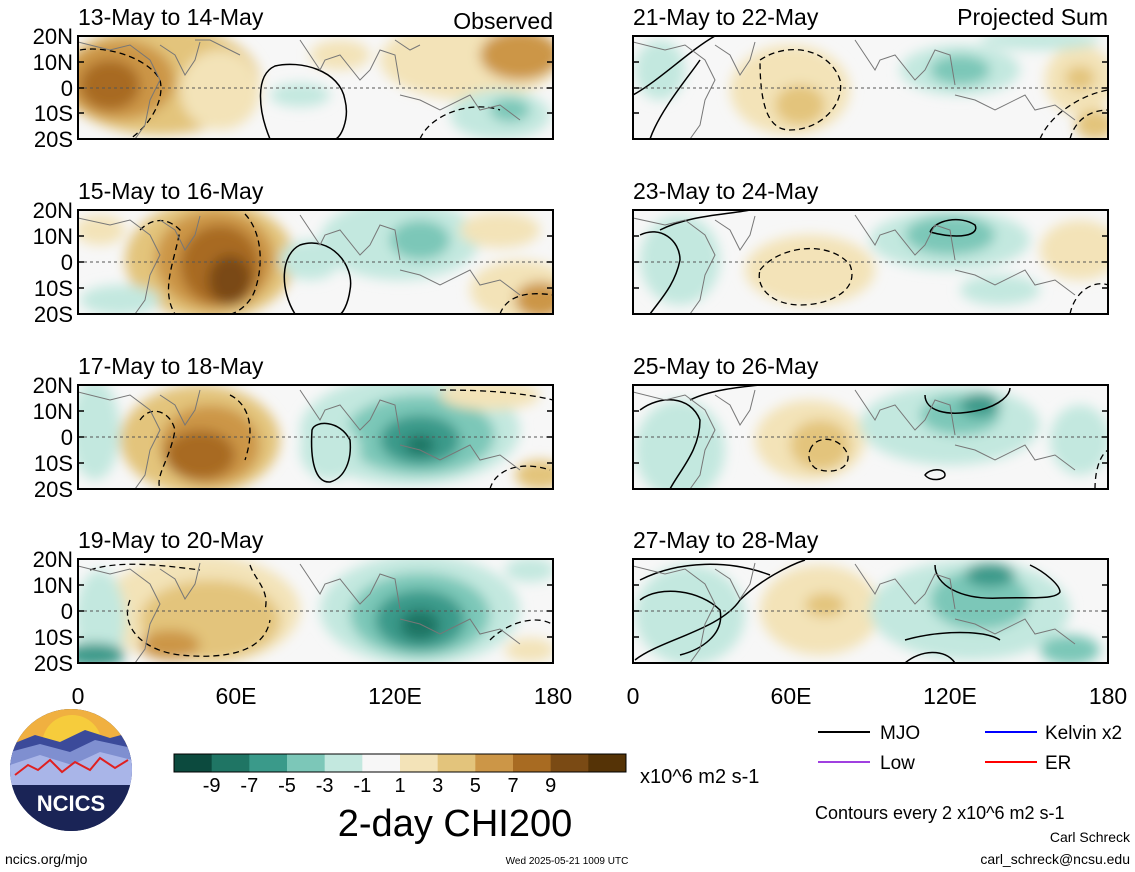 The width and height of the screenshot is (1135, 872). Describe the element at coordinates (249, 786) in the screenshot. I see `colorbar-tick-label: -7` at that location.